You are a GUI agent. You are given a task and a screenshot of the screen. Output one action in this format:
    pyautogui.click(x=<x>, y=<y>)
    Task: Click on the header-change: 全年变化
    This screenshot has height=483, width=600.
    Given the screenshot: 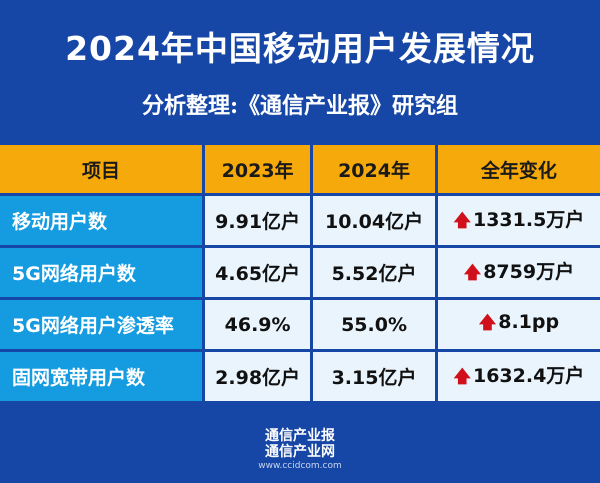 What is the action you would take?
    pyautogui.click(x=518, y=169)
    